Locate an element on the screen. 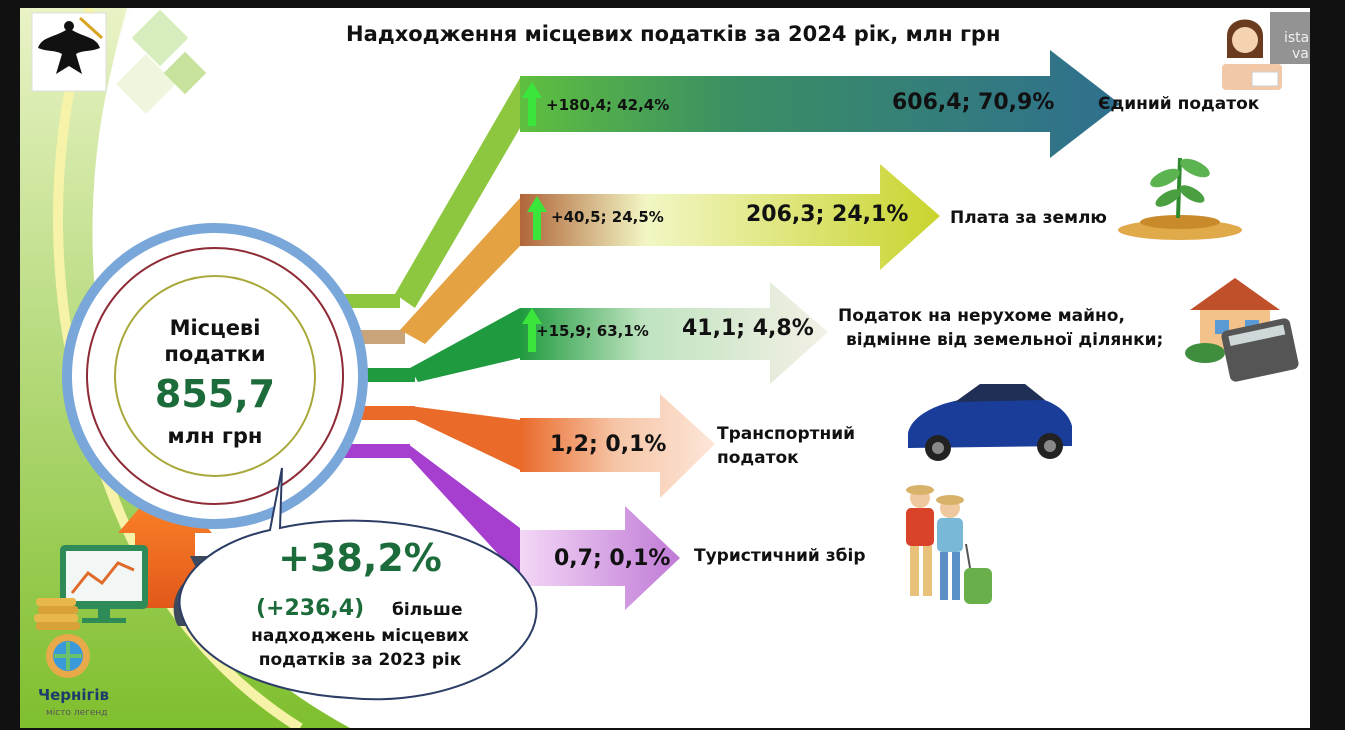 Image resolution: width=1345 pixels, height=730 pixels. arrow-3-value: 41,1; 4,8% is located at coordinates (748, 328).